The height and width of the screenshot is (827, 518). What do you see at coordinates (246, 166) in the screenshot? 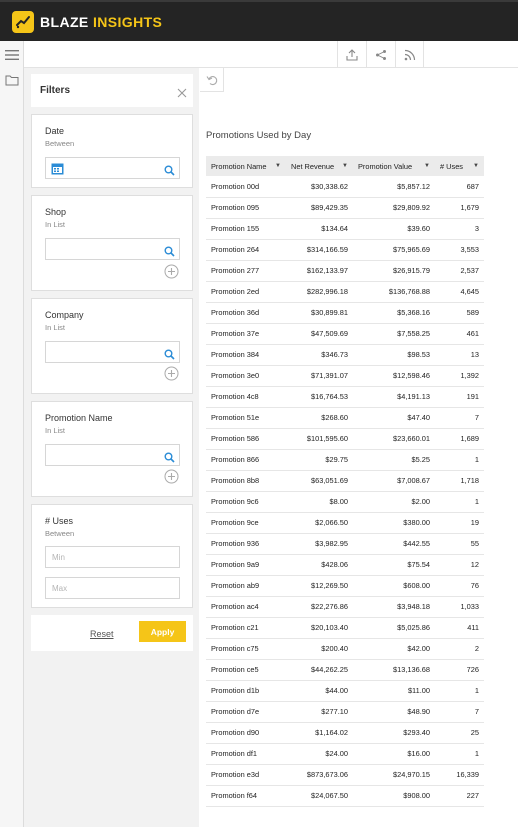
I see `column-header-promotion-name: Promotion Name ▼` at bounding box center [246, 166].